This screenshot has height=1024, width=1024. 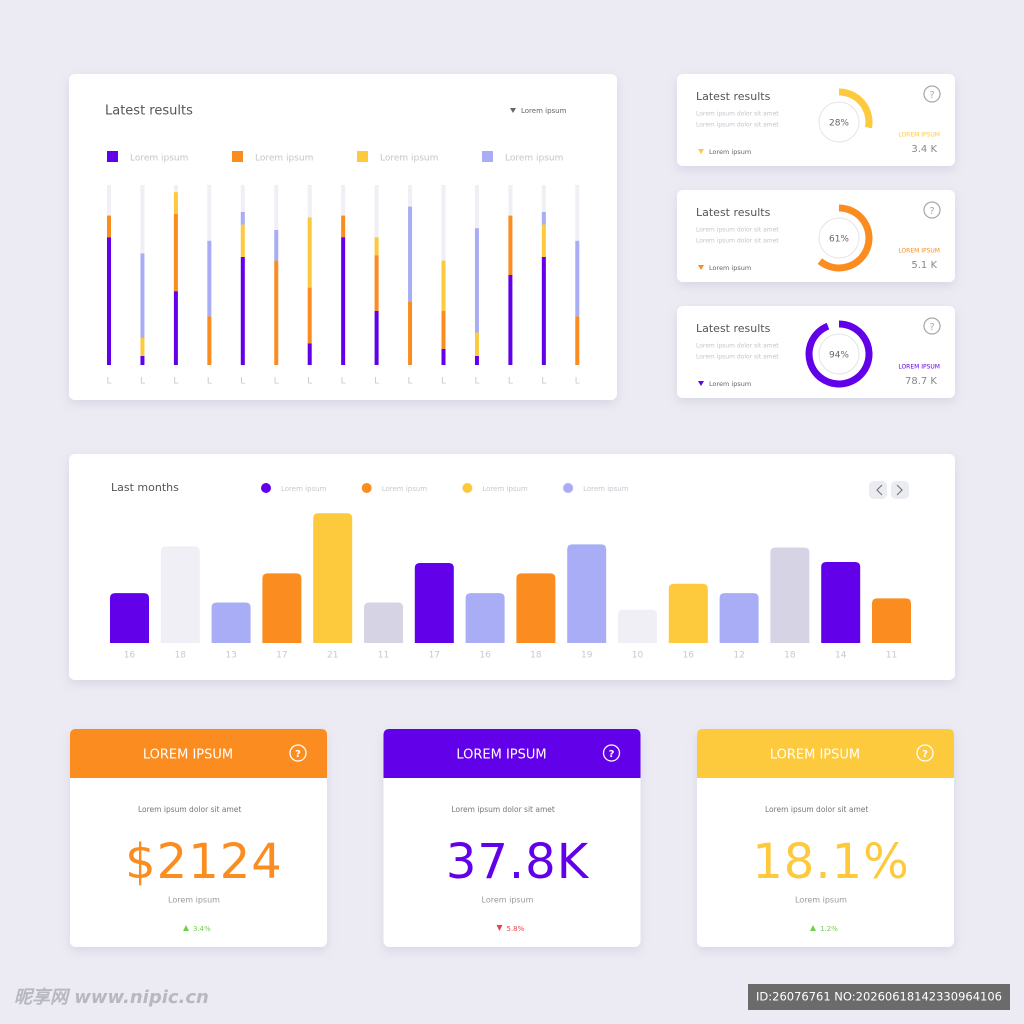 What do you see at coordinates (501, 755) in the screenshot?
I see `card-header-text: LOREM IPSUM` at bounding box center [501, 755].